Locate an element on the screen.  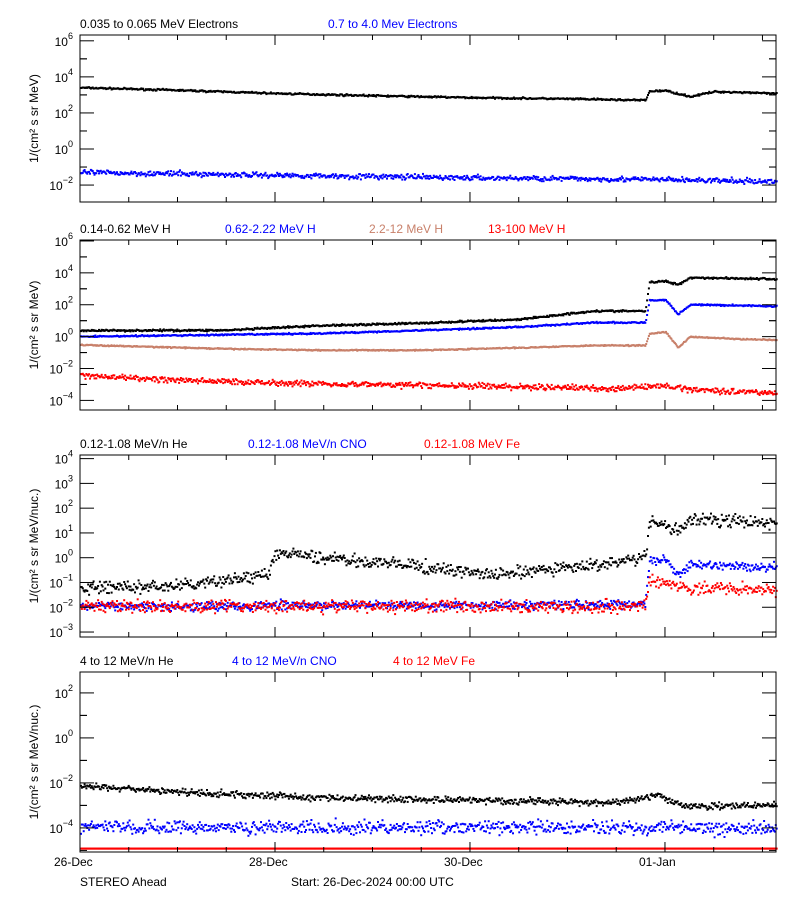
y-tick-exponent: 2 is located at coordinates (70, 108).